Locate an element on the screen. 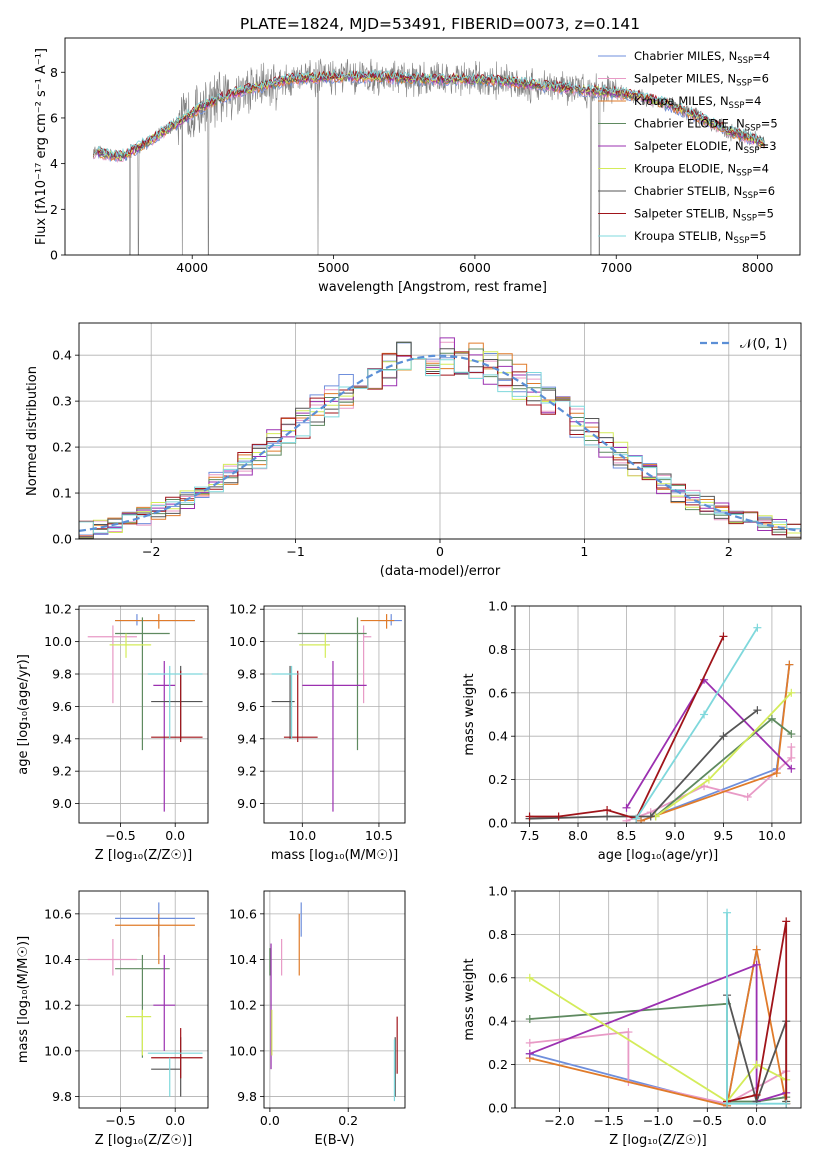 This screenshot has width=819, height=1170. x-tick-label: 0 is located at coordinates (440, 551).